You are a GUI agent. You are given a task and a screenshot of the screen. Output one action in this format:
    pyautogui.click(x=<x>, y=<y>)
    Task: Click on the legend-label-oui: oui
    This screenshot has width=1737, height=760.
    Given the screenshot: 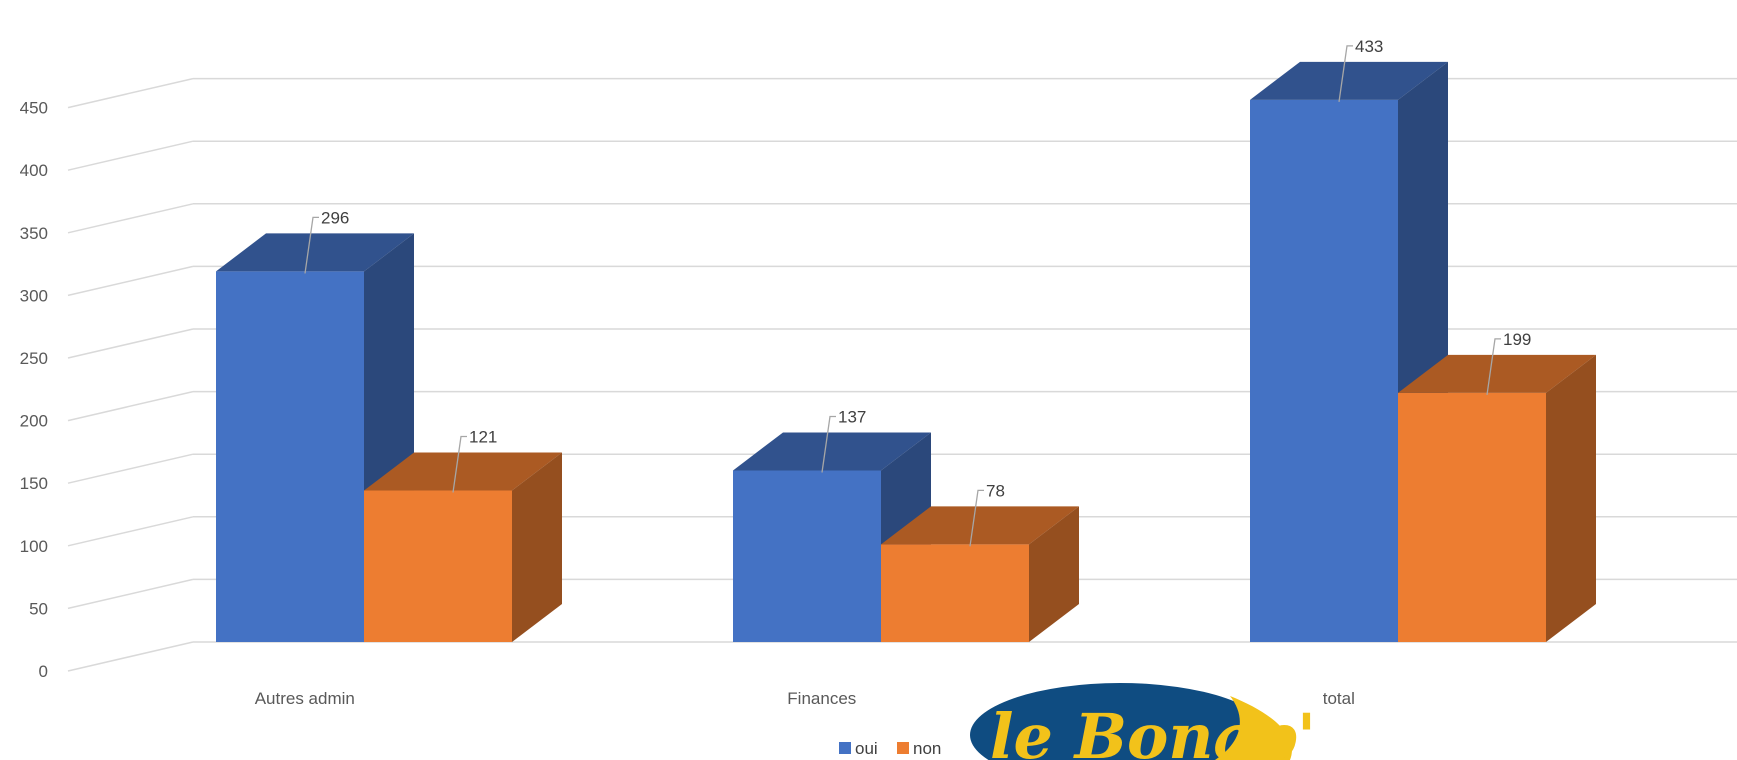 What is the action you would take?
    pyautogui.click(x=866, y=748)
    